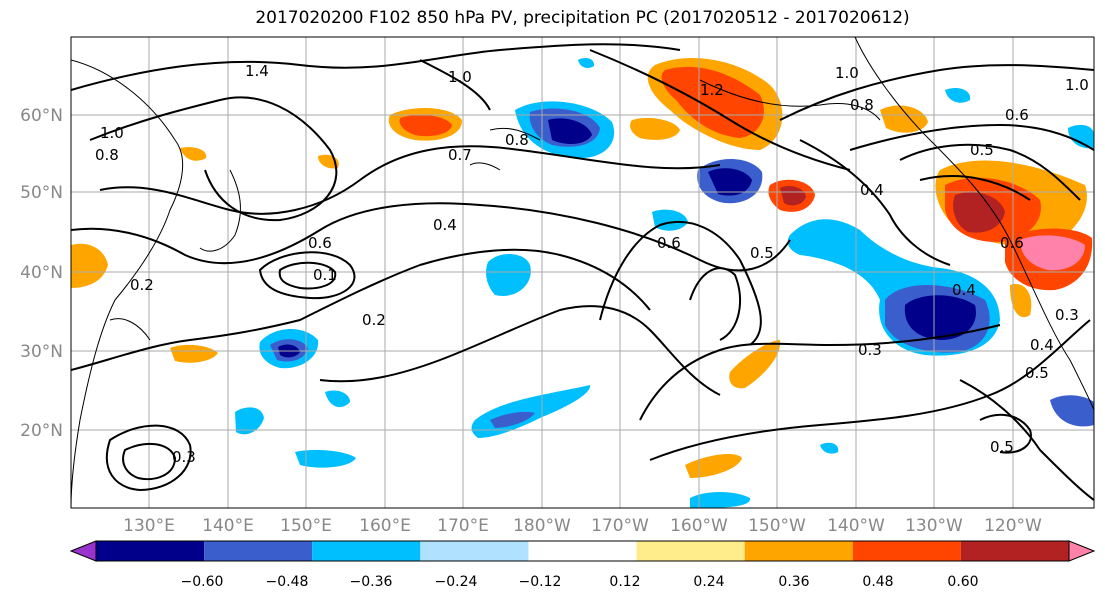  What do you see at coordinates (41, 431) in the screenshot?
I see `lat-label: 20°N` at bounding box center [41, 431].